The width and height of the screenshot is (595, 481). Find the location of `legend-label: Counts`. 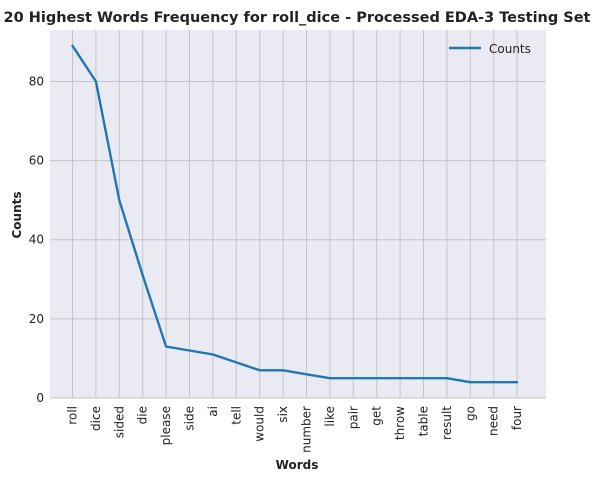

legend-label: Counts is located at coordinates (510, 49).